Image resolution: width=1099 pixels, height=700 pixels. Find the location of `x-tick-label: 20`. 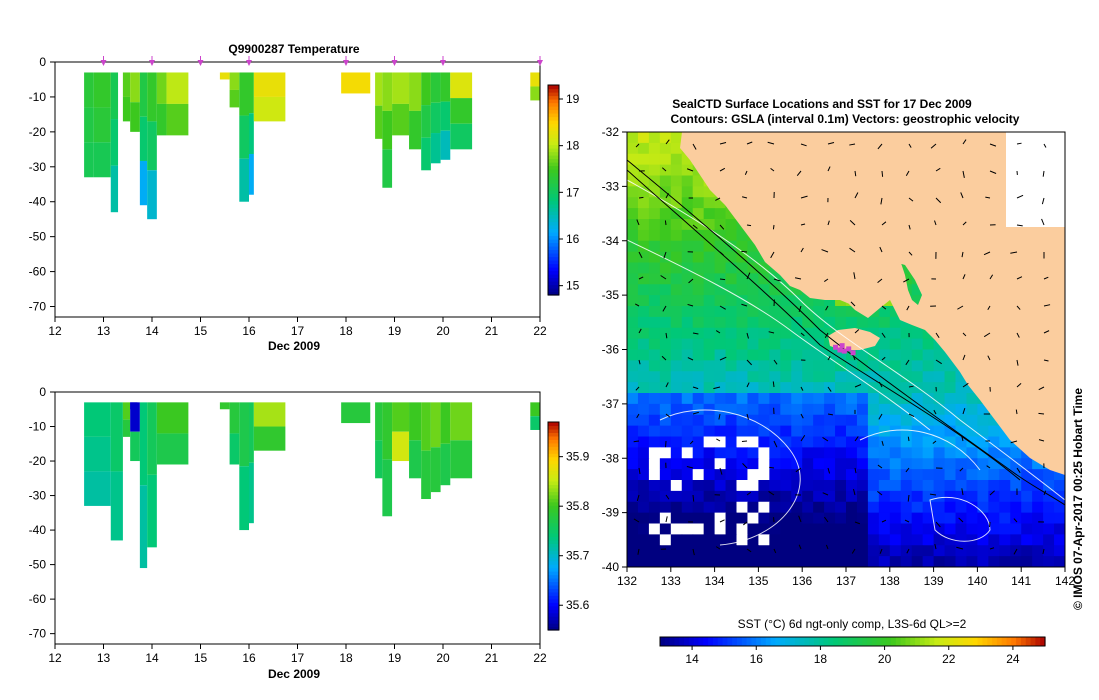

x-tick-label: 20 is located at coordinates (443, 331).